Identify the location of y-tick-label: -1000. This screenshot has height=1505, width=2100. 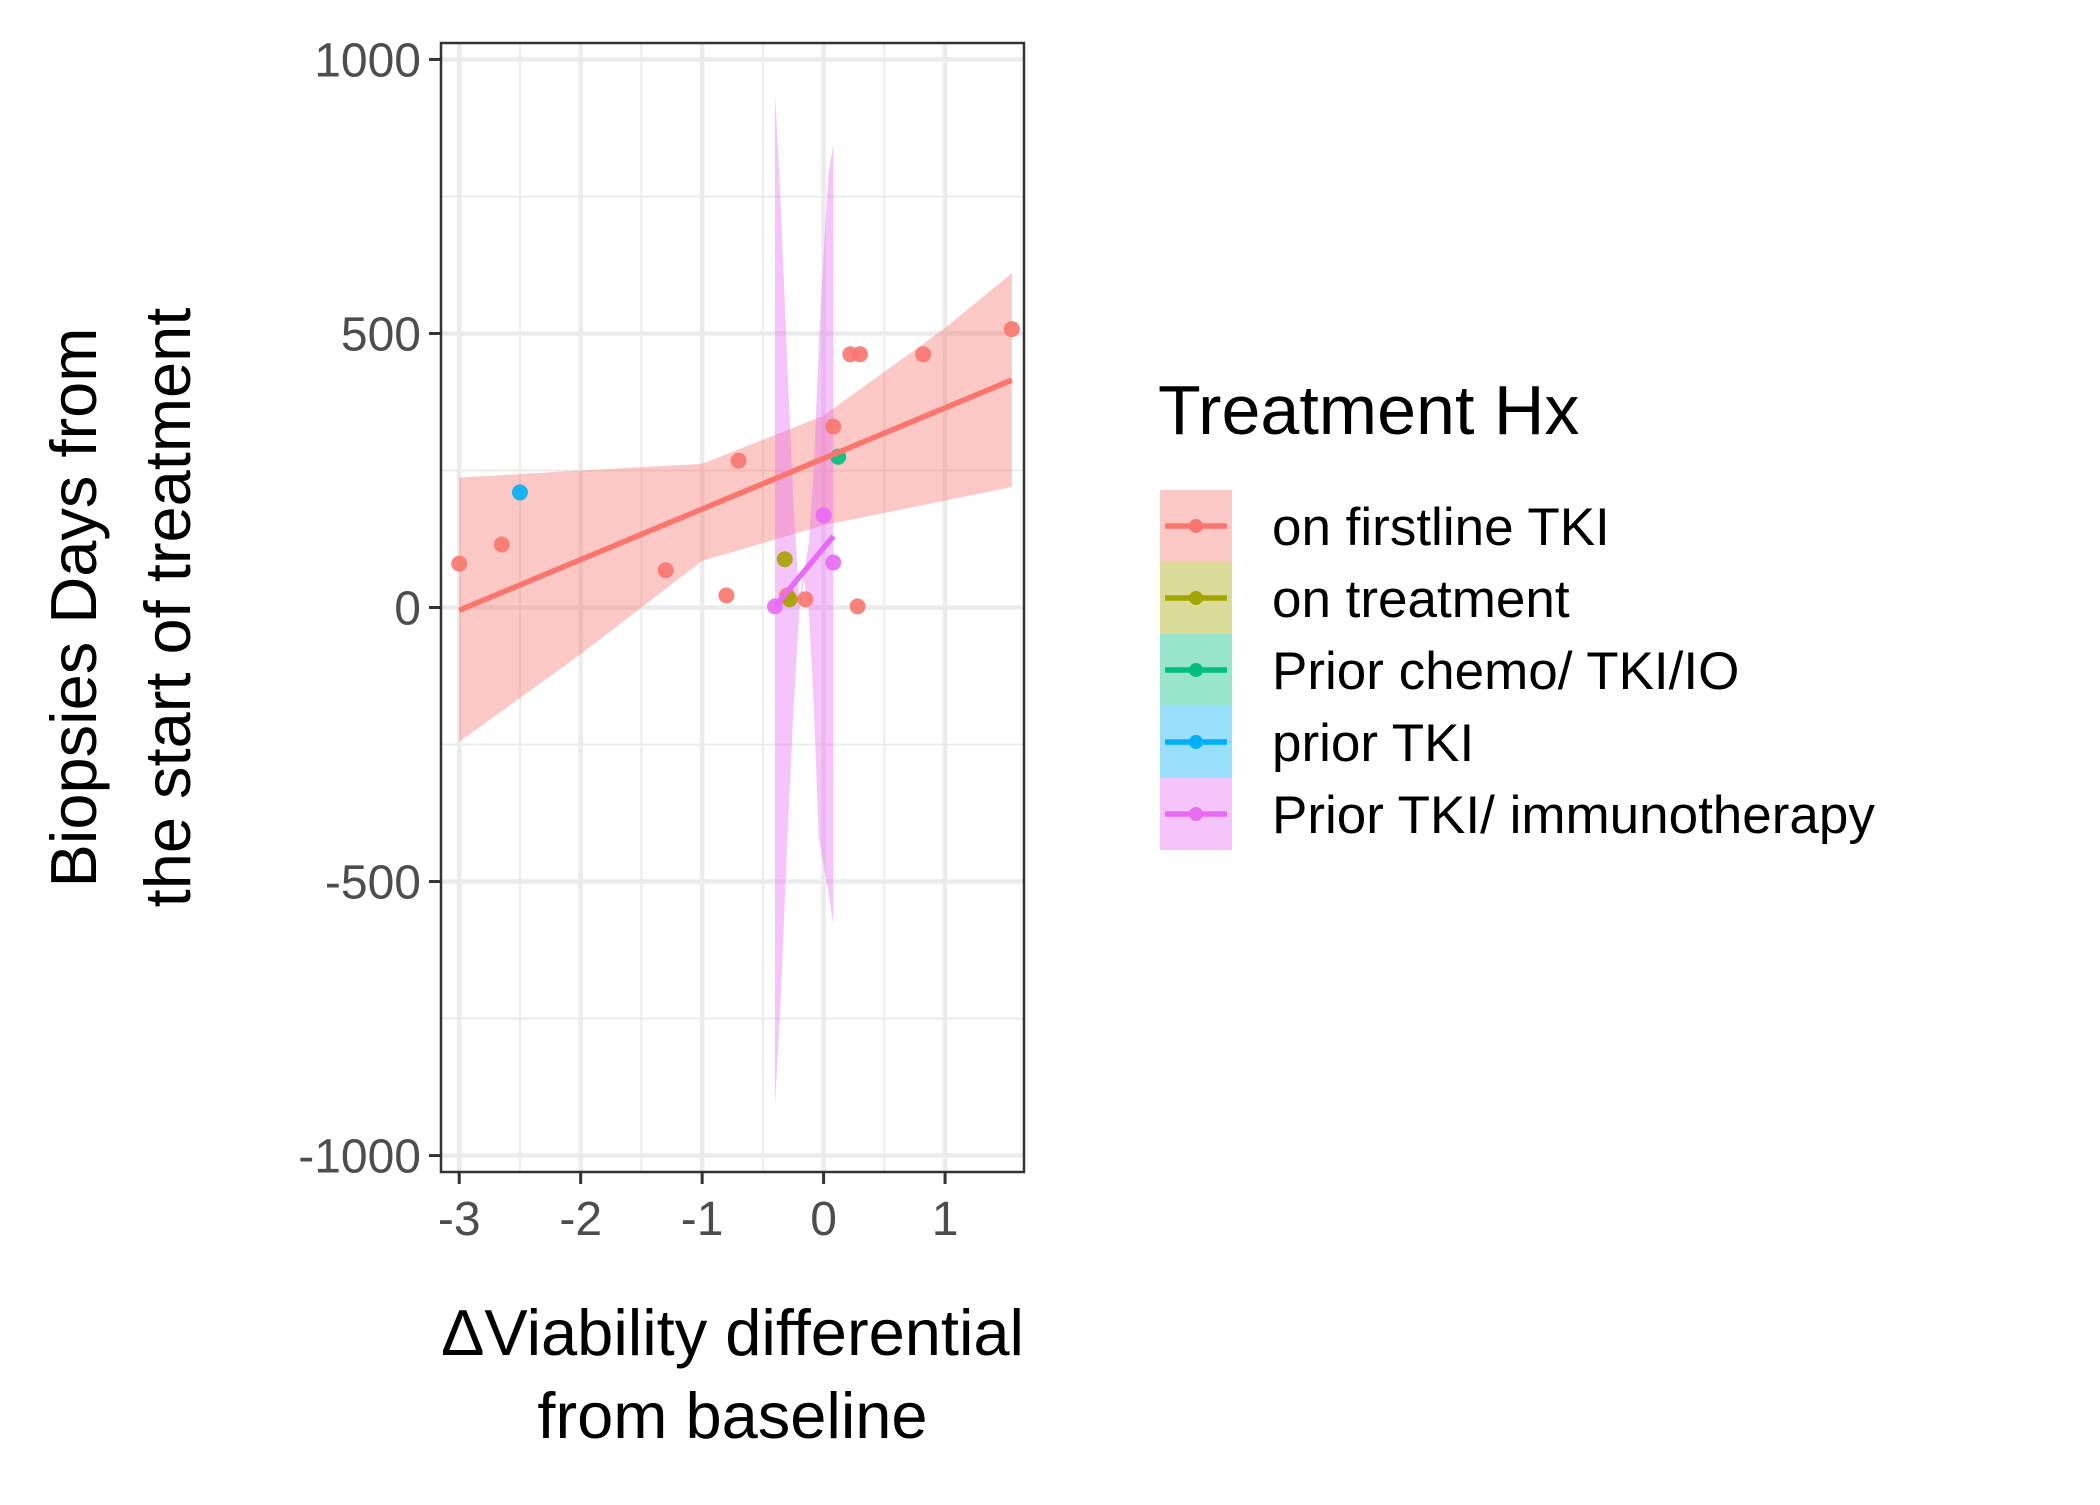
(359, 1157).